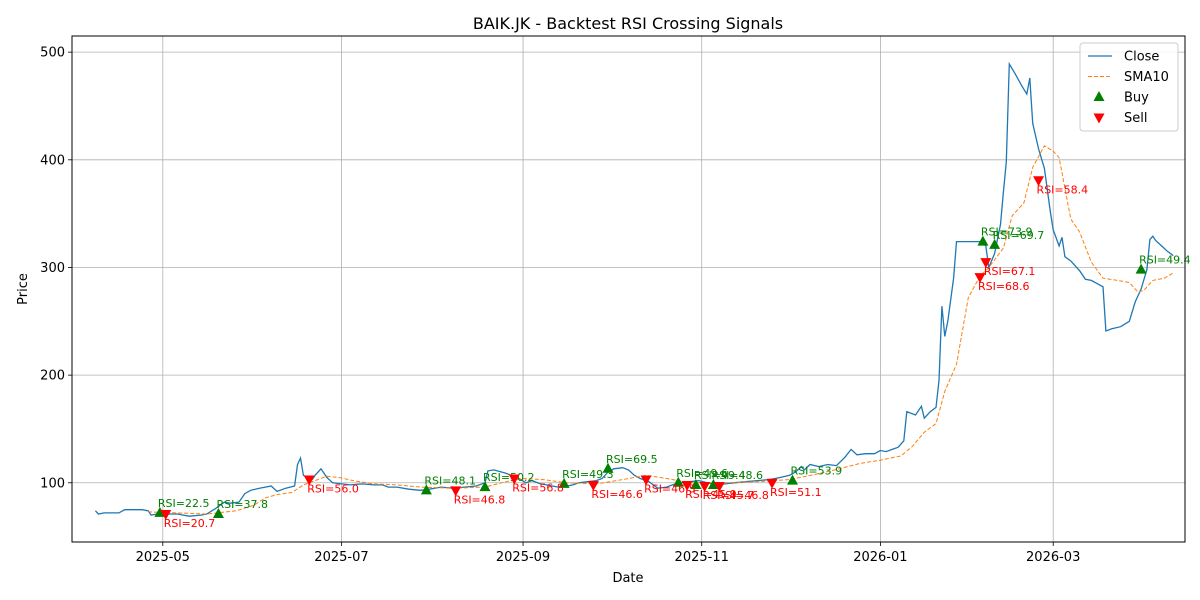 The image size is (1200, 600). Describe the element at coordinates (1099, 118) in the screenshot. I see `legend-sell-swatch` at that location.